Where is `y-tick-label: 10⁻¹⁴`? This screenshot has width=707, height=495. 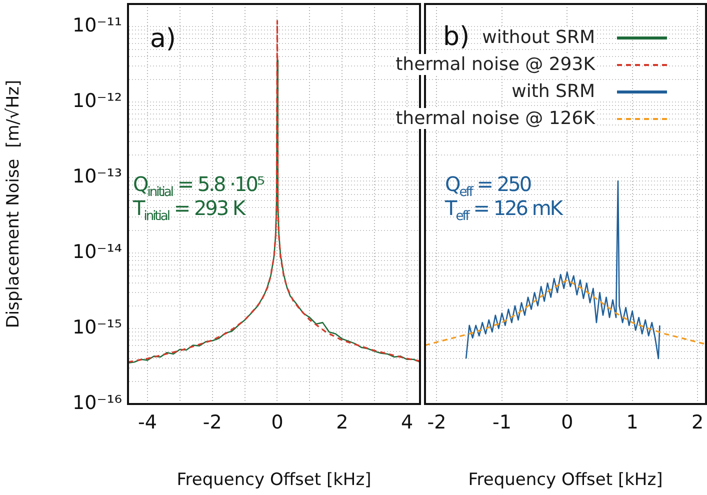
y-tick-label: 10⁻¹⁴ is located at coordinates (97, 252).